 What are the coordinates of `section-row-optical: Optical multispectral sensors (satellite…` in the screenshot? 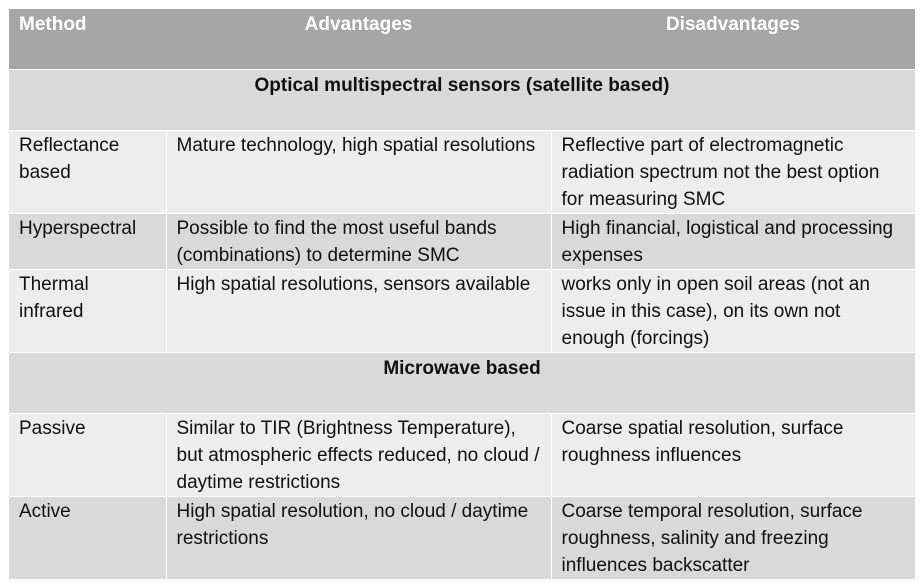 It's located at (462, 100).